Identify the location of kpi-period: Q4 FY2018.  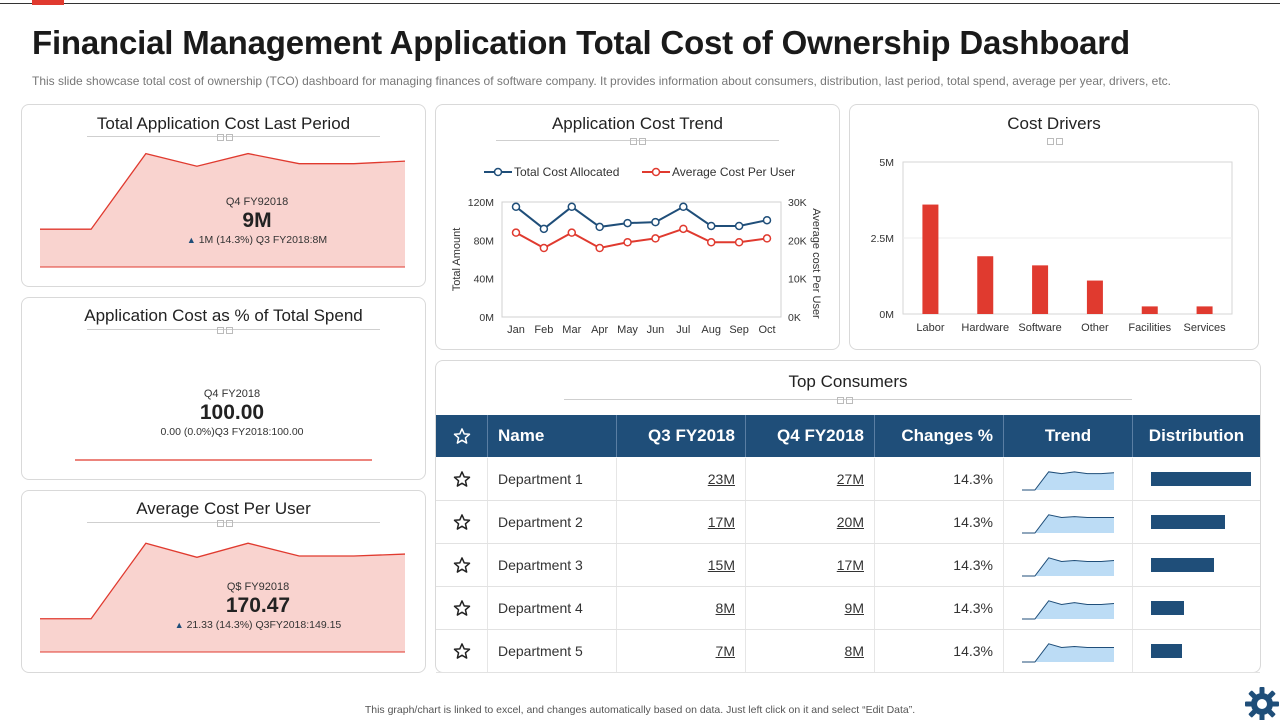
(232, 394).